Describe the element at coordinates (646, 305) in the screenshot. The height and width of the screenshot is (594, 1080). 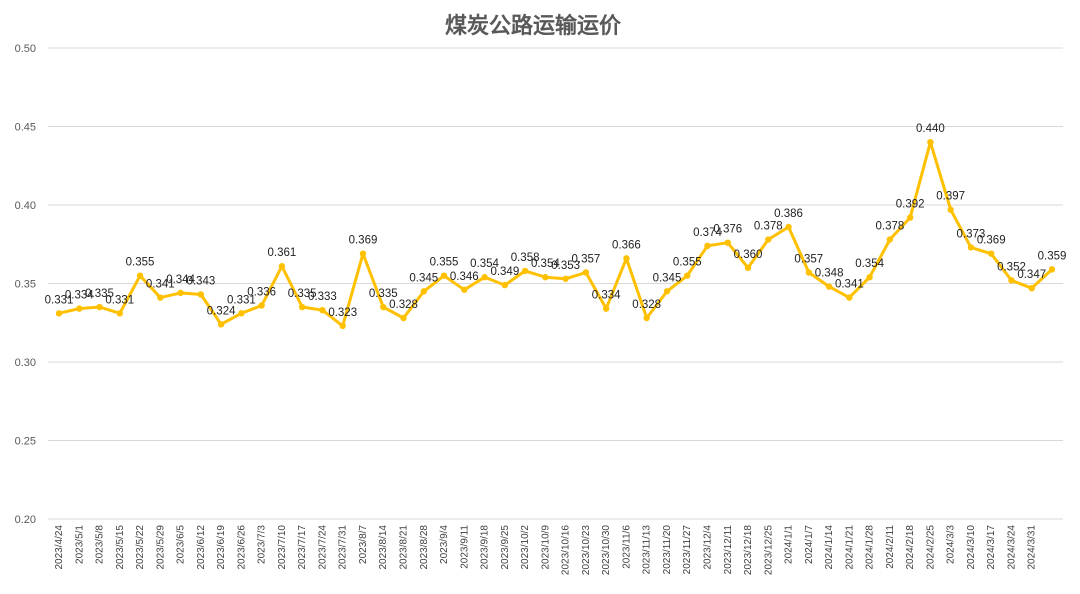
I see `data-label: 0.328` at that location.